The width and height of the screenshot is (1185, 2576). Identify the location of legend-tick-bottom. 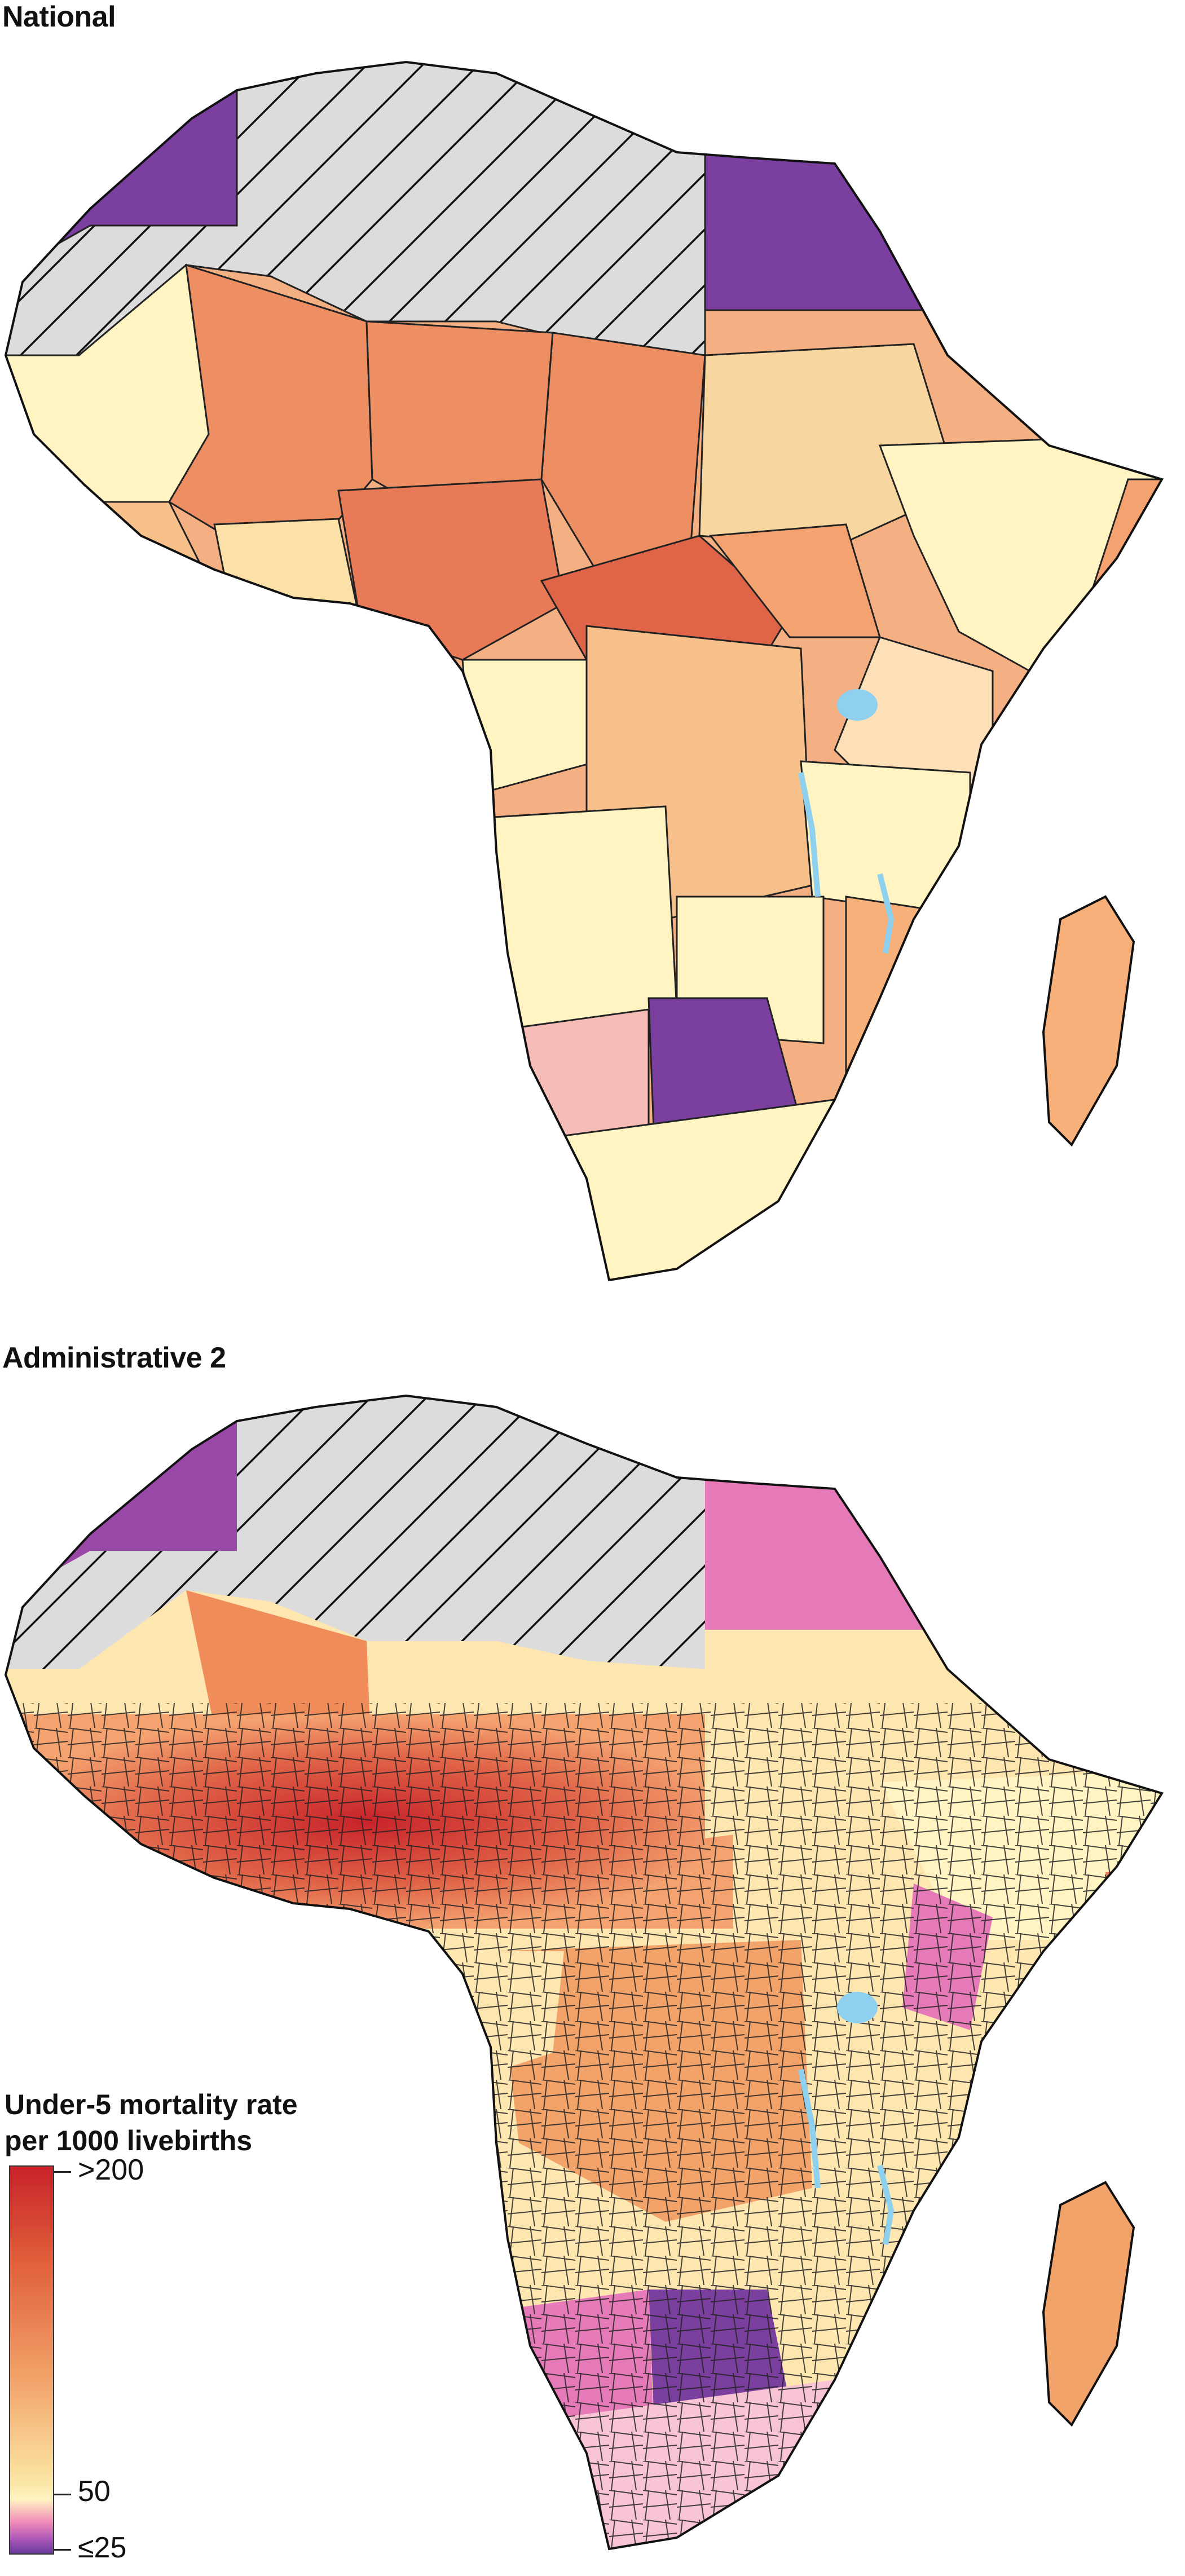
(62, 2550).